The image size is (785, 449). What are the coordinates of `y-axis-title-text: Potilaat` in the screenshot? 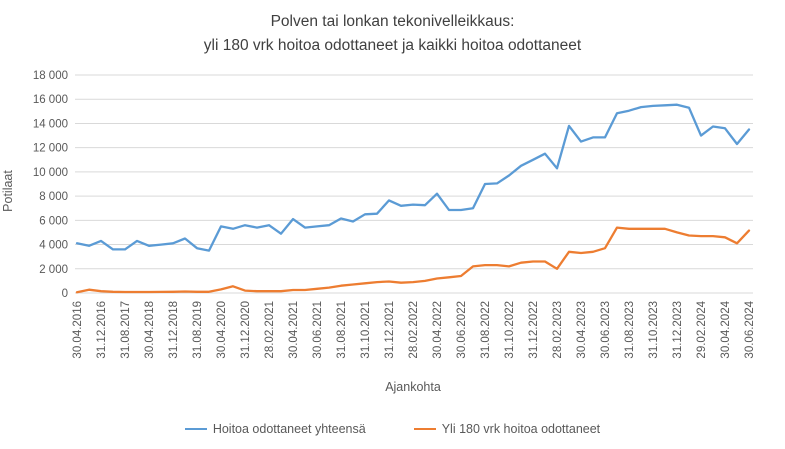 It's located at (8, 191).